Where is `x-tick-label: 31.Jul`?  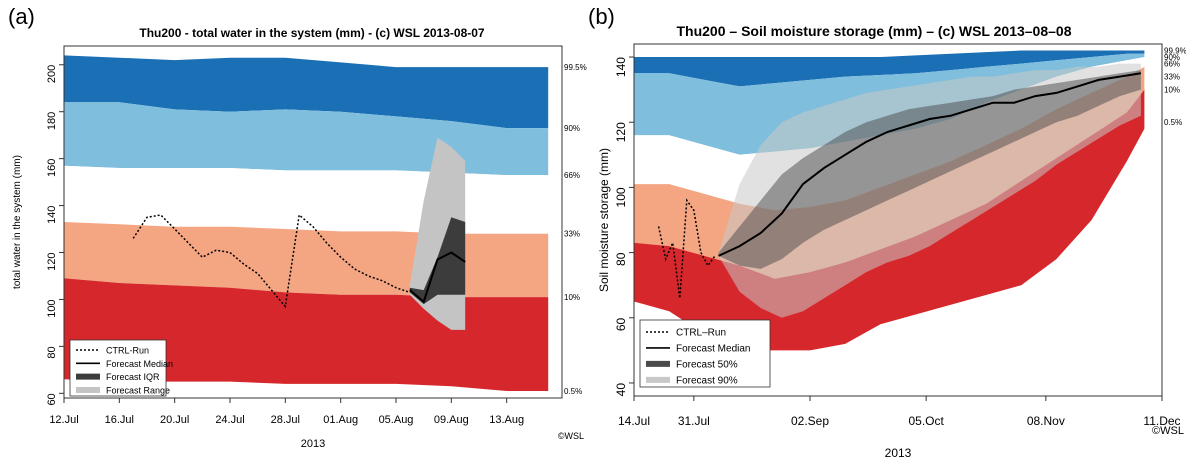 x-tick-label: 31.Jul is located at coordinates (694, 421).